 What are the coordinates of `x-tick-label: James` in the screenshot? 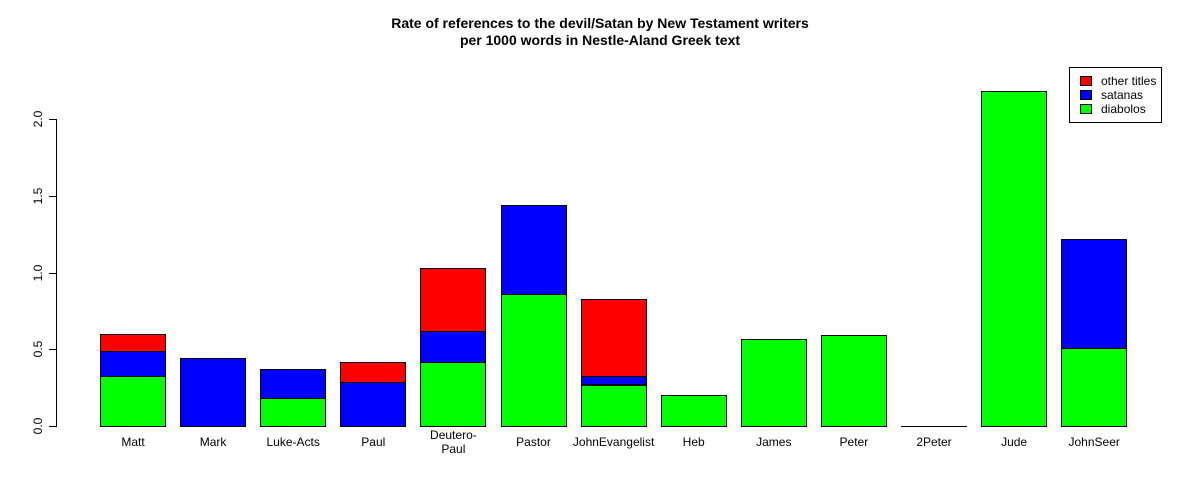 It's located at (774, 442).